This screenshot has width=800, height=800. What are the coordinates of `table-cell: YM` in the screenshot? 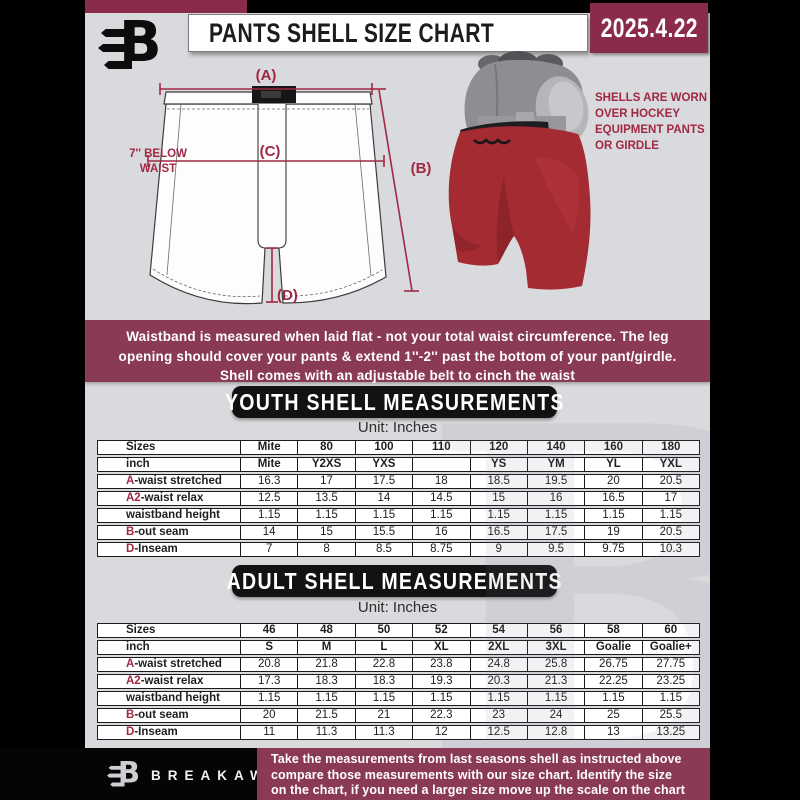 It's located at (556, 464).